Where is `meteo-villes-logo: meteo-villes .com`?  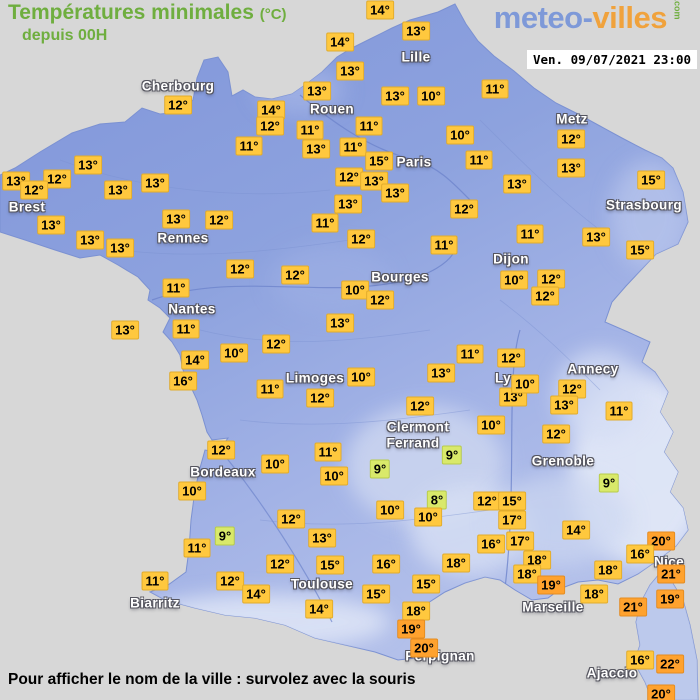 meteo-villes-logo: meteo-villes .com is located at coordinates (591, 18).